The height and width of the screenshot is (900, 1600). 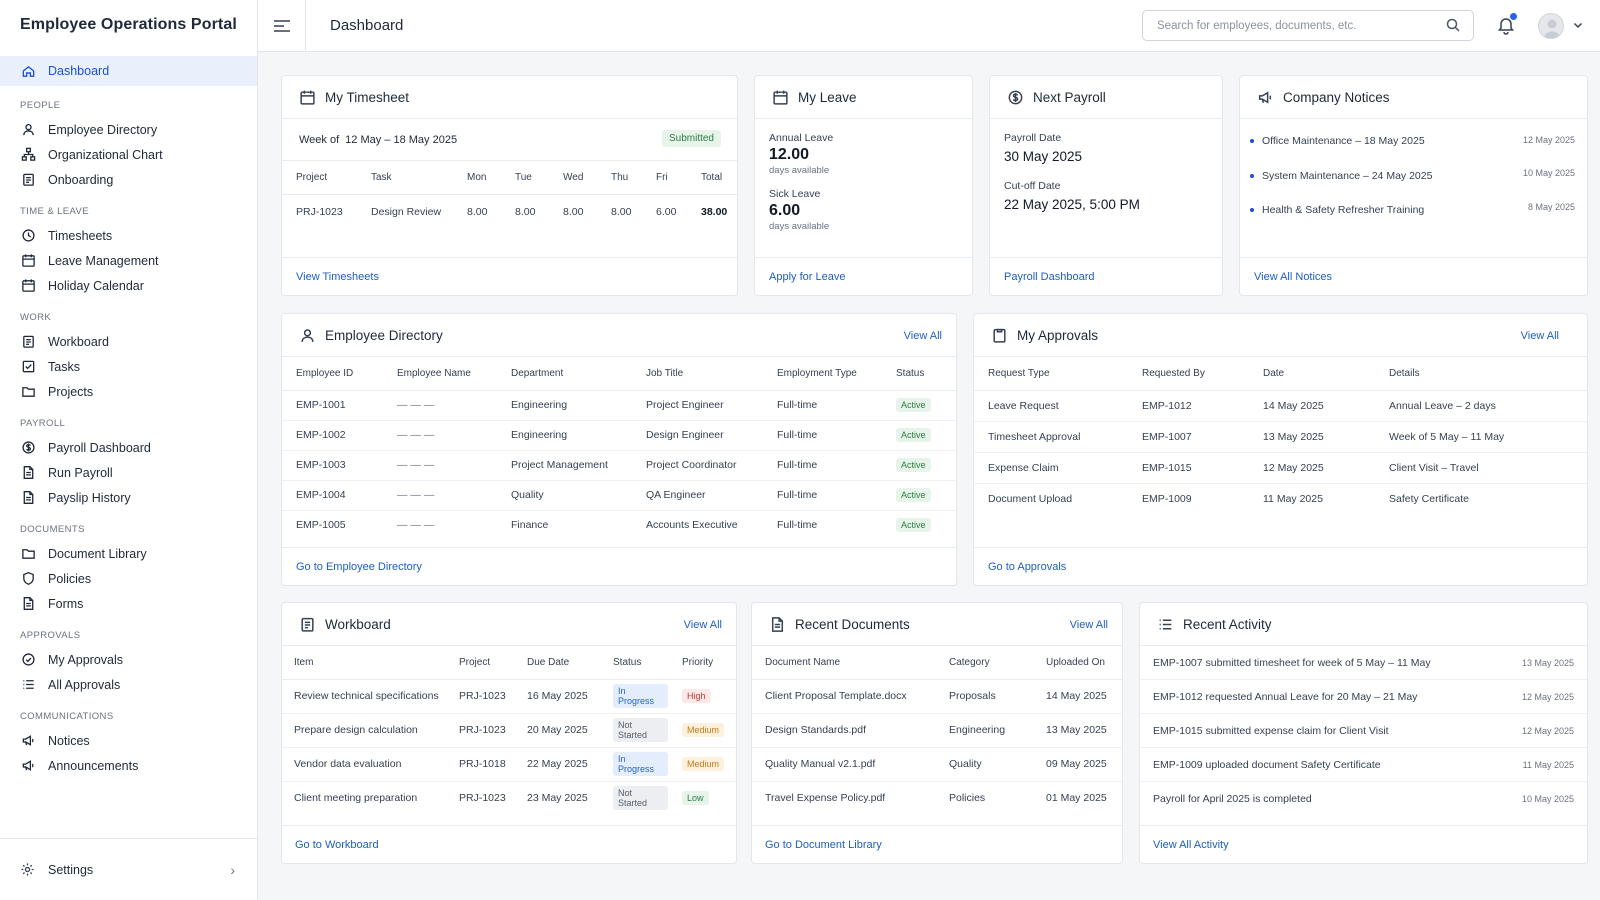 What do you see at coordinates (525, 178) in the screenshot?
I see `column-header: Tue` at bounding box center [525, 178].